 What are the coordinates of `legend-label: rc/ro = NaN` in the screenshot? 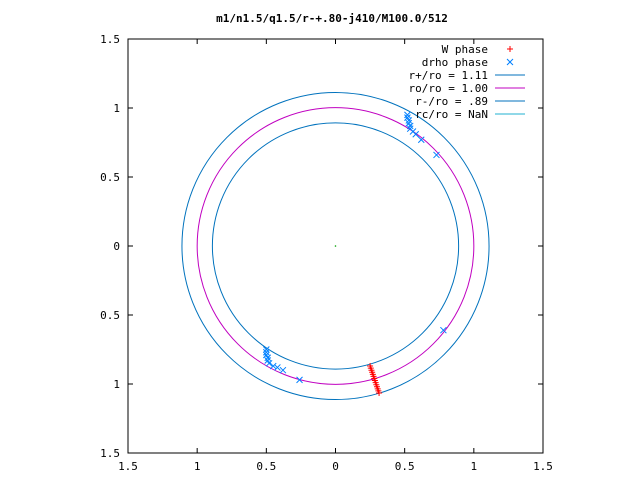 It's located at (451, 114).